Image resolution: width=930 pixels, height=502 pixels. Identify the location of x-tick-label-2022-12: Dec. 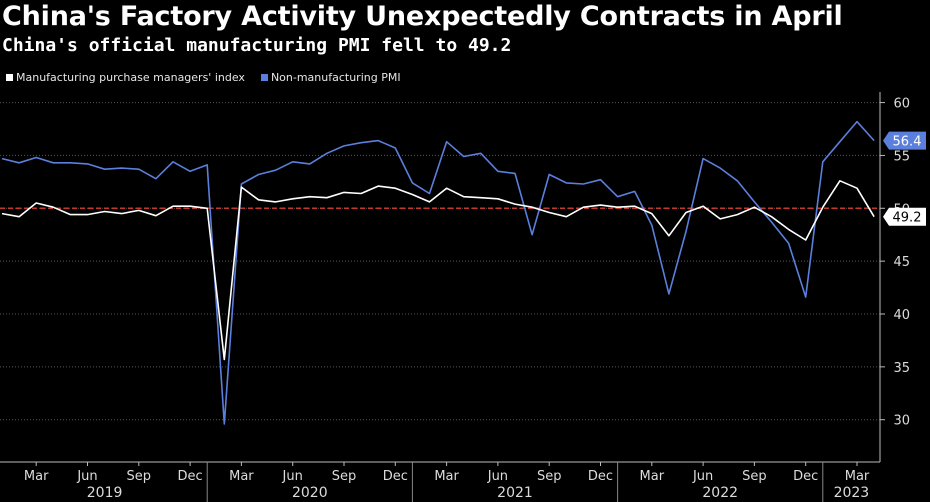
(805, 476).